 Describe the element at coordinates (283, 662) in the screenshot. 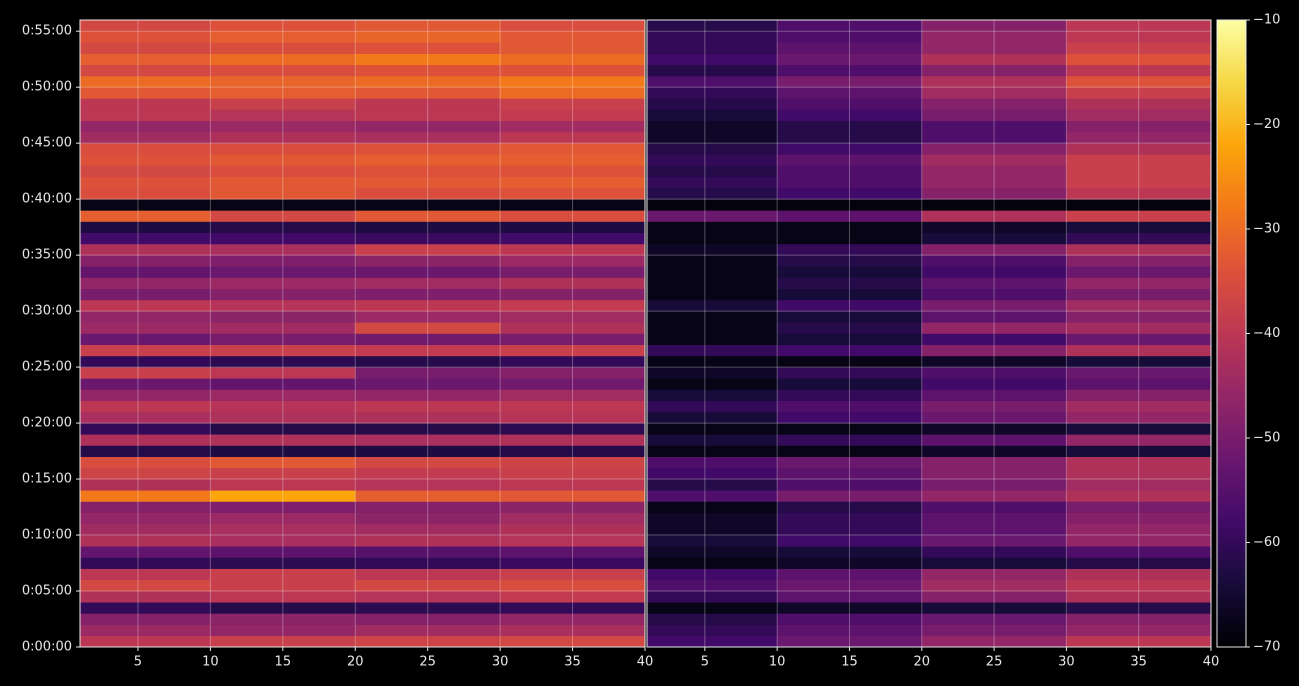

I see `x-tick-label: 15` at that location.